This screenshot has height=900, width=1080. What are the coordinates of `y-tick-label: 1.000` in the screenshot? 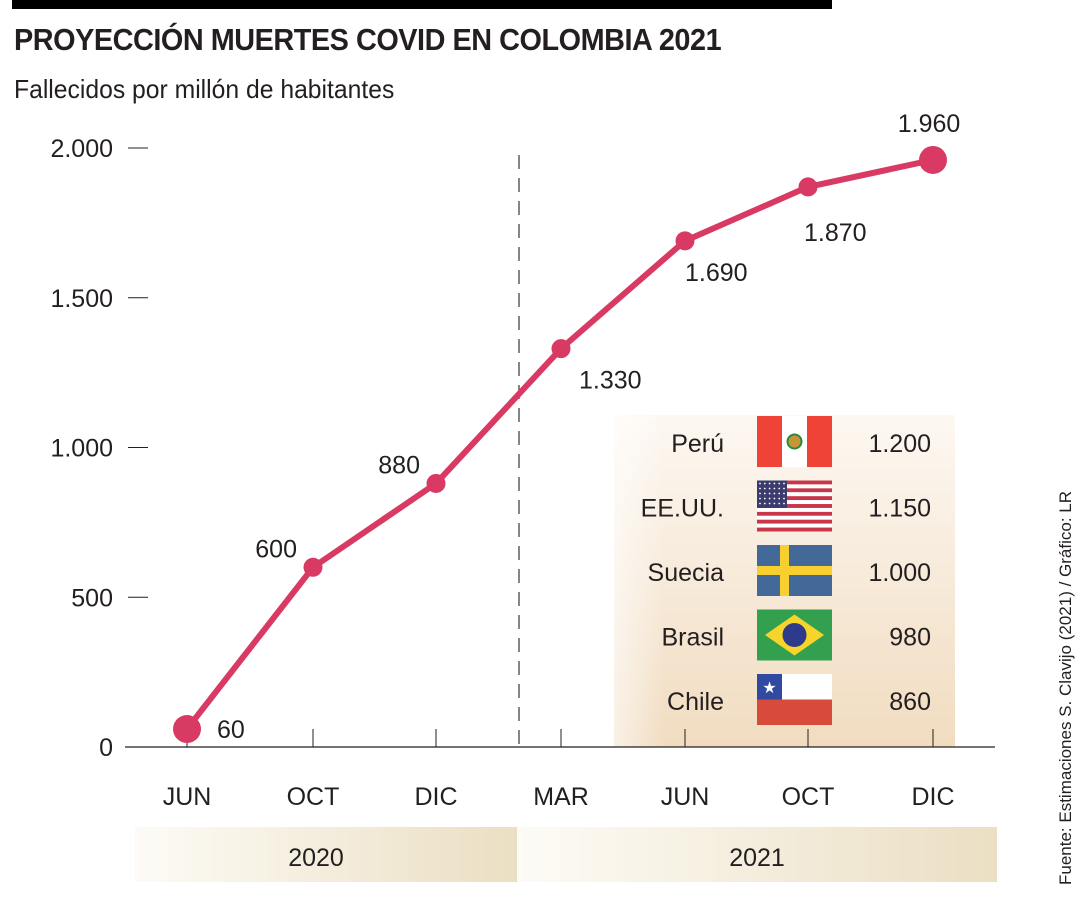 It's located at (81, 449).